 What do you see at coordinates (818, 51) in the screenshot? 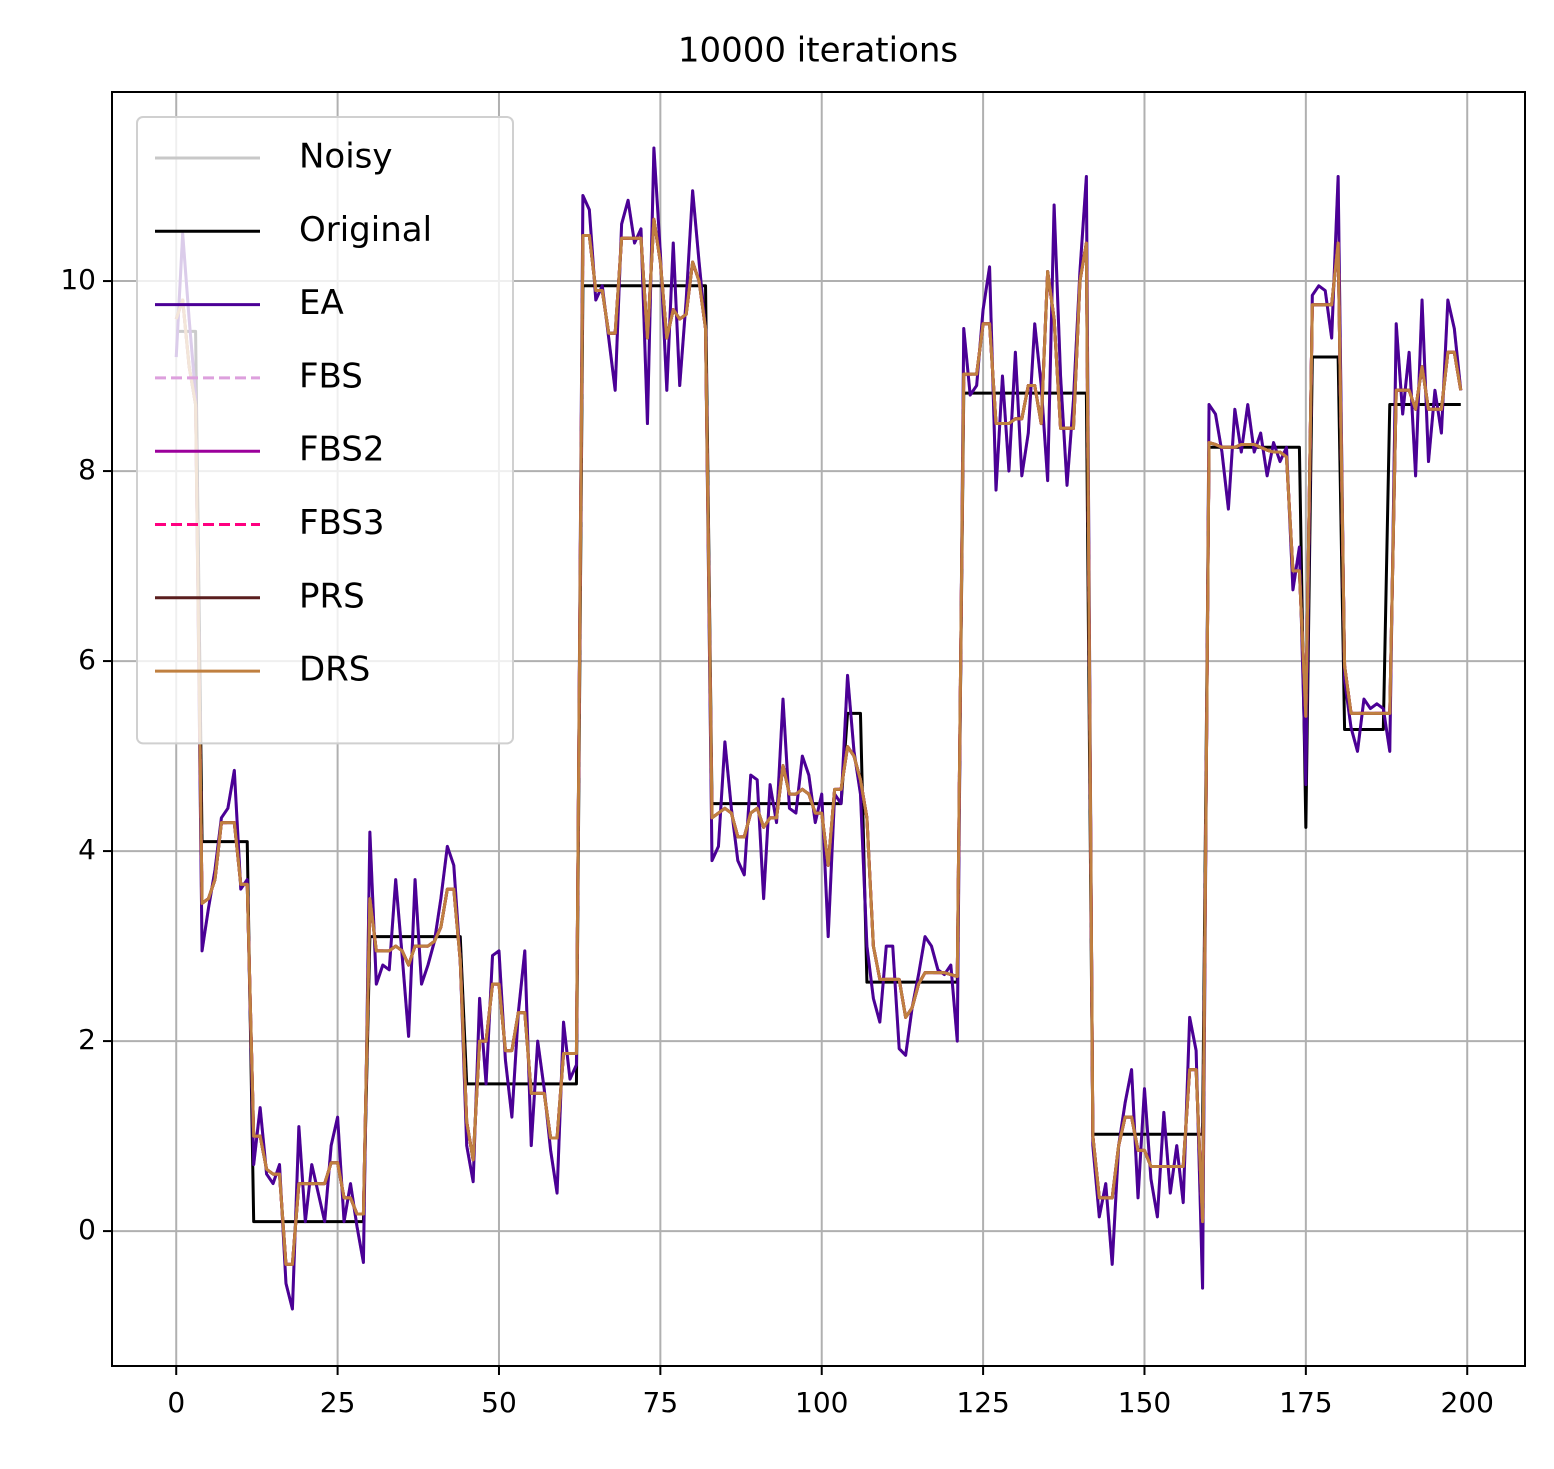
I see `chart-title: 10000 iterations` at bounding box center [818, 51].